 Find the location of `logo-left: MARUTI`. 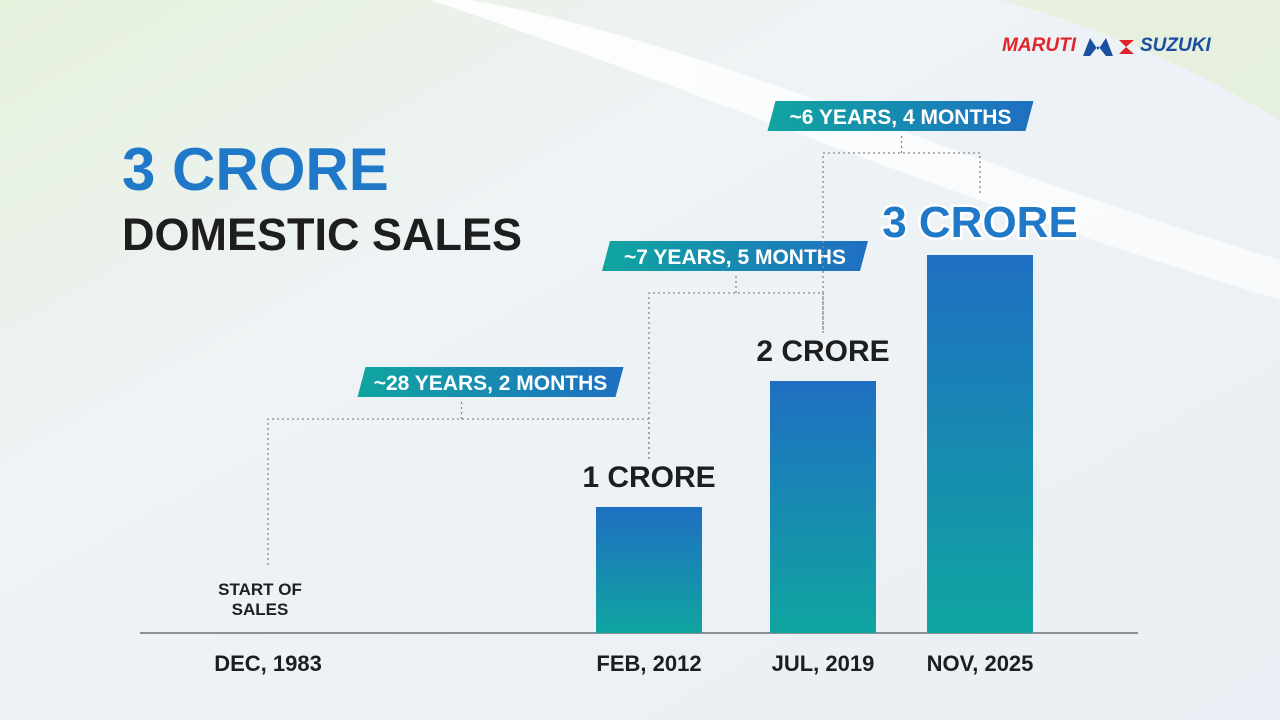

logo-left: MARUTI is located at coordinates (1039, 45).